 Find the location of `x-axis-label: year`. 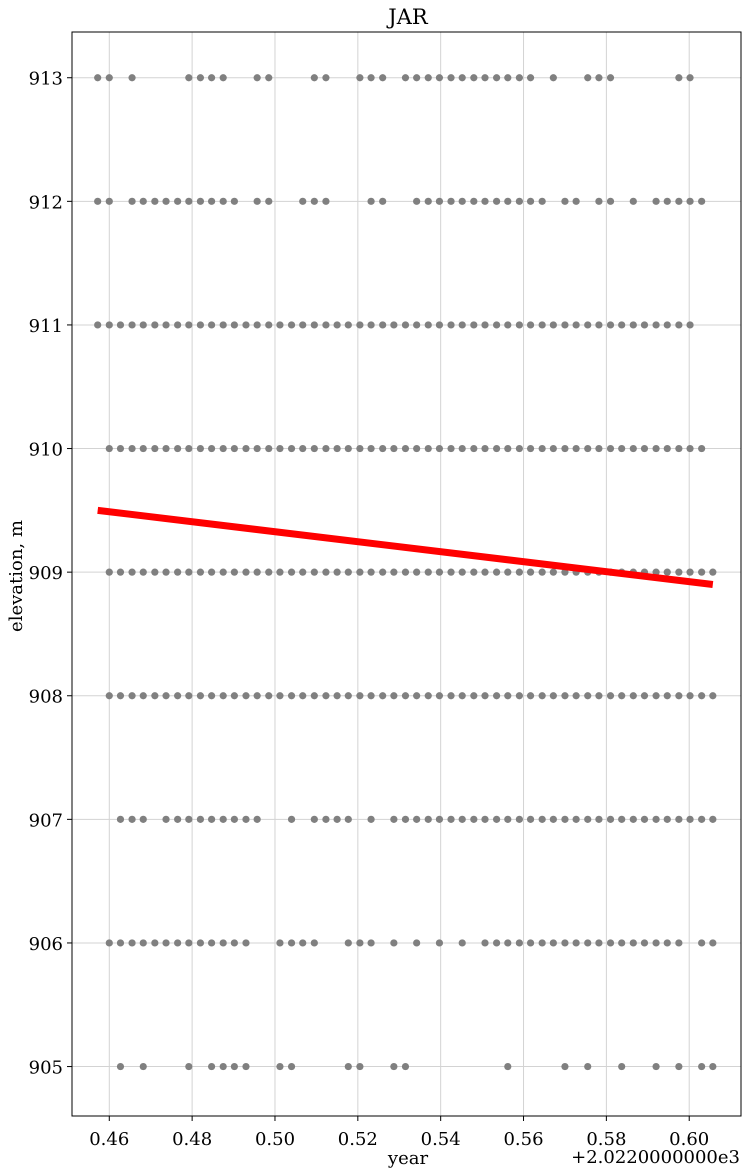

x-axis-label: year is located at coordinates (408, 1158).